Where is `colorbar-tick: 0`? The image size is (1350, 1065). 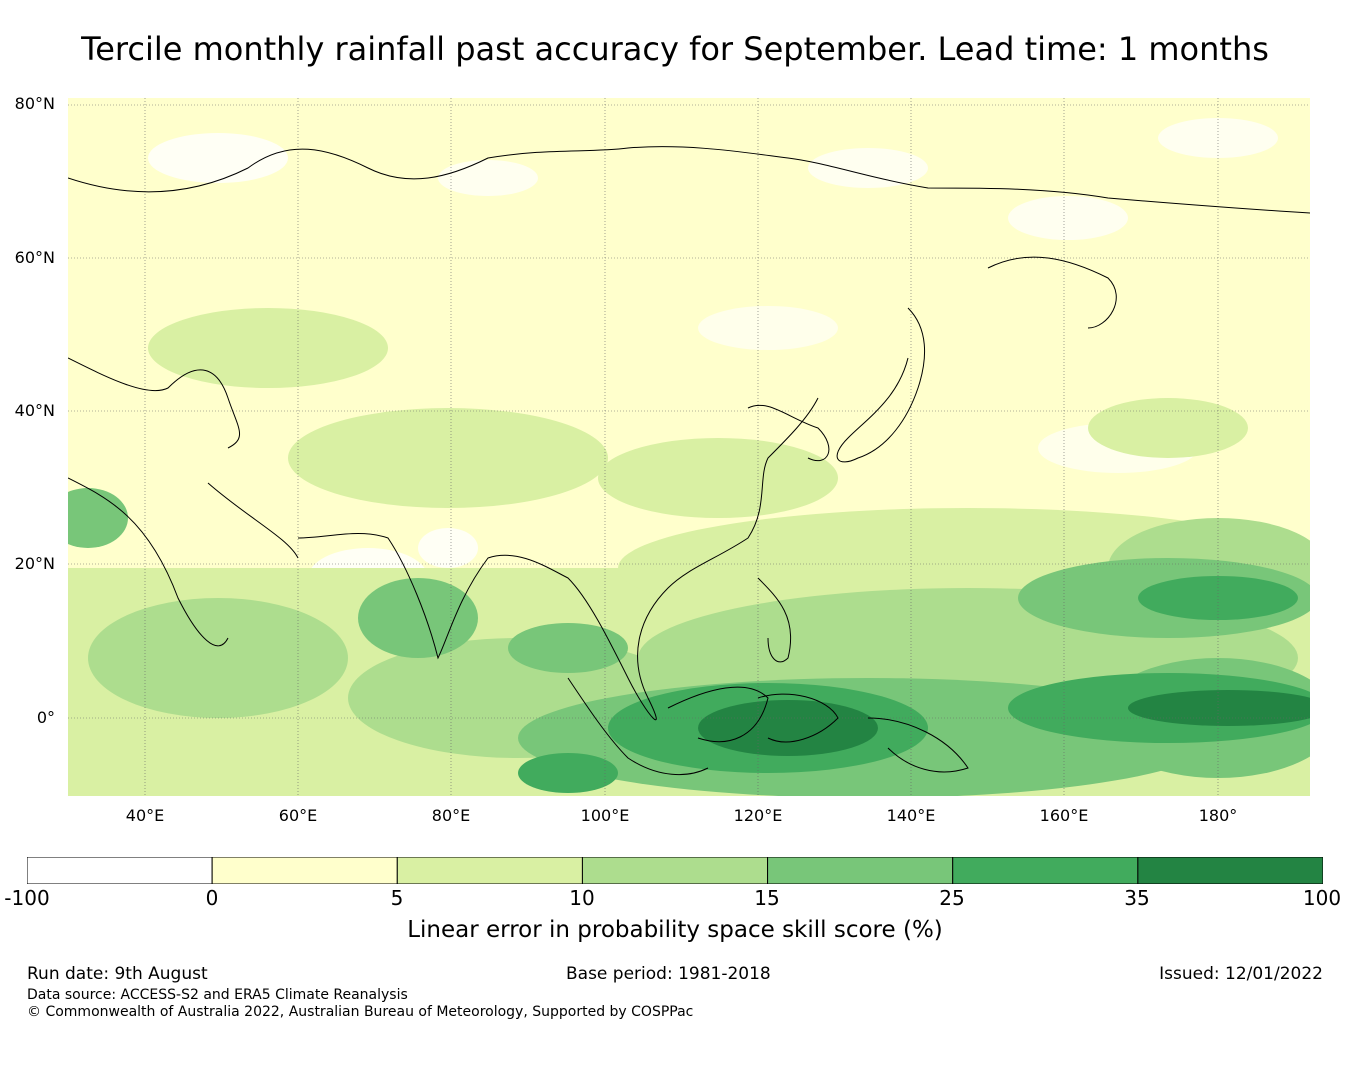
colorbar-tick: 0 is located at coordinates (212, 898).